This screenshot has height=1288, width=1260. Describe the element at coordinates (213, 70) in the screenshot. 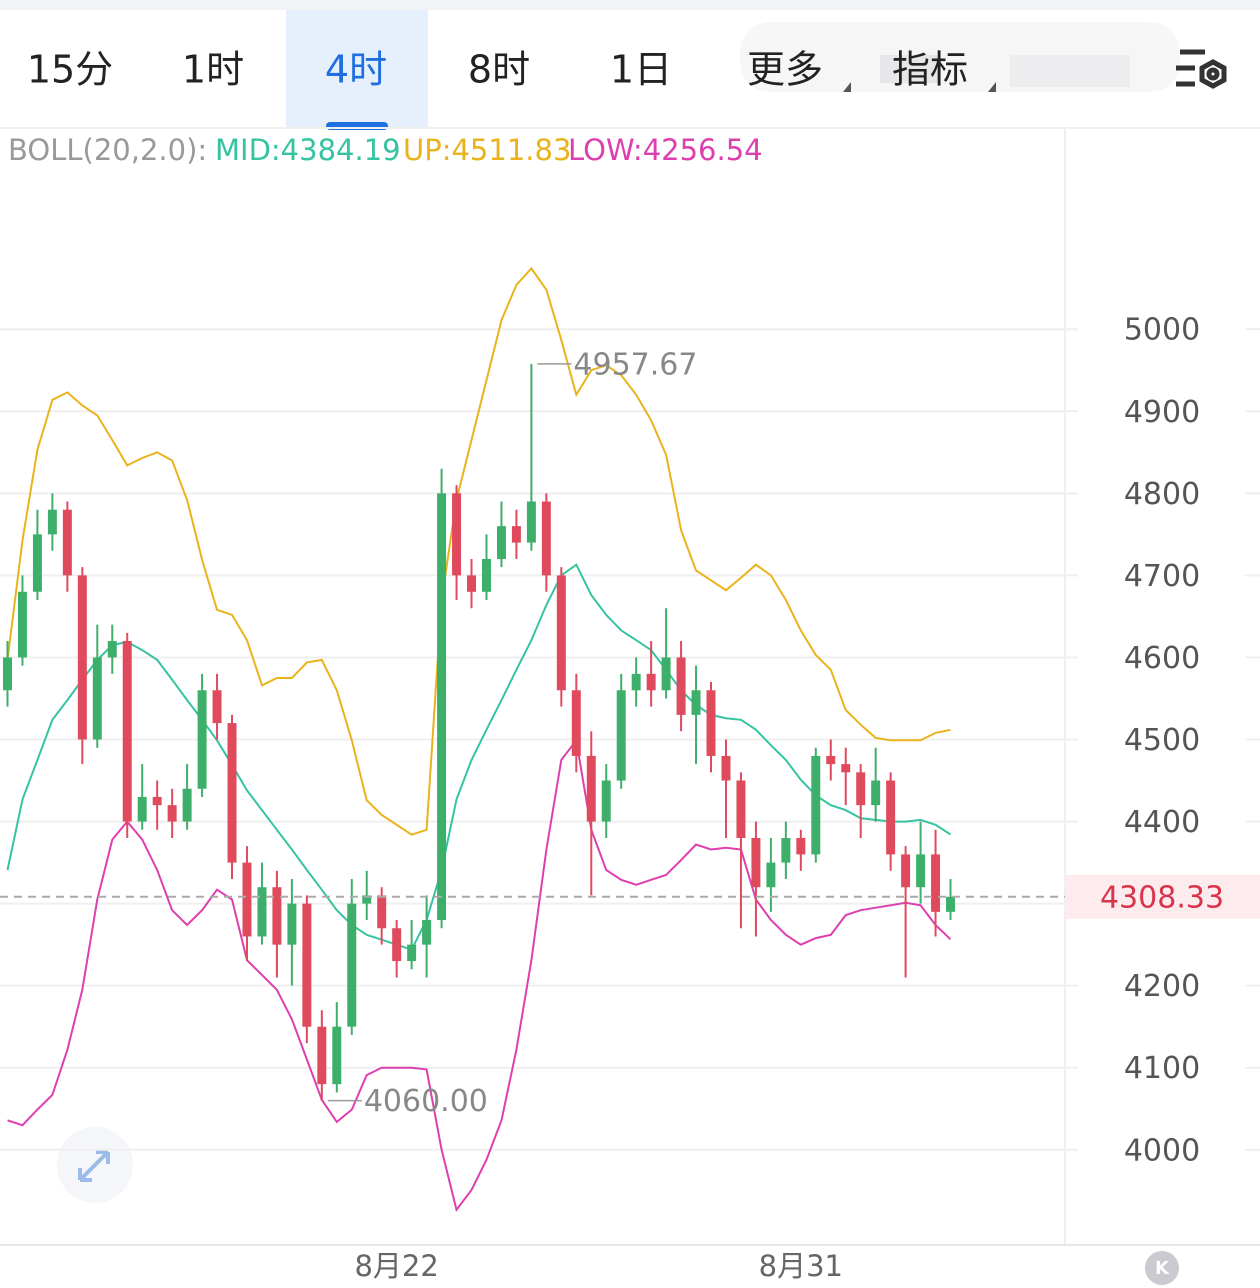

I see `tab: 1时` at that location.